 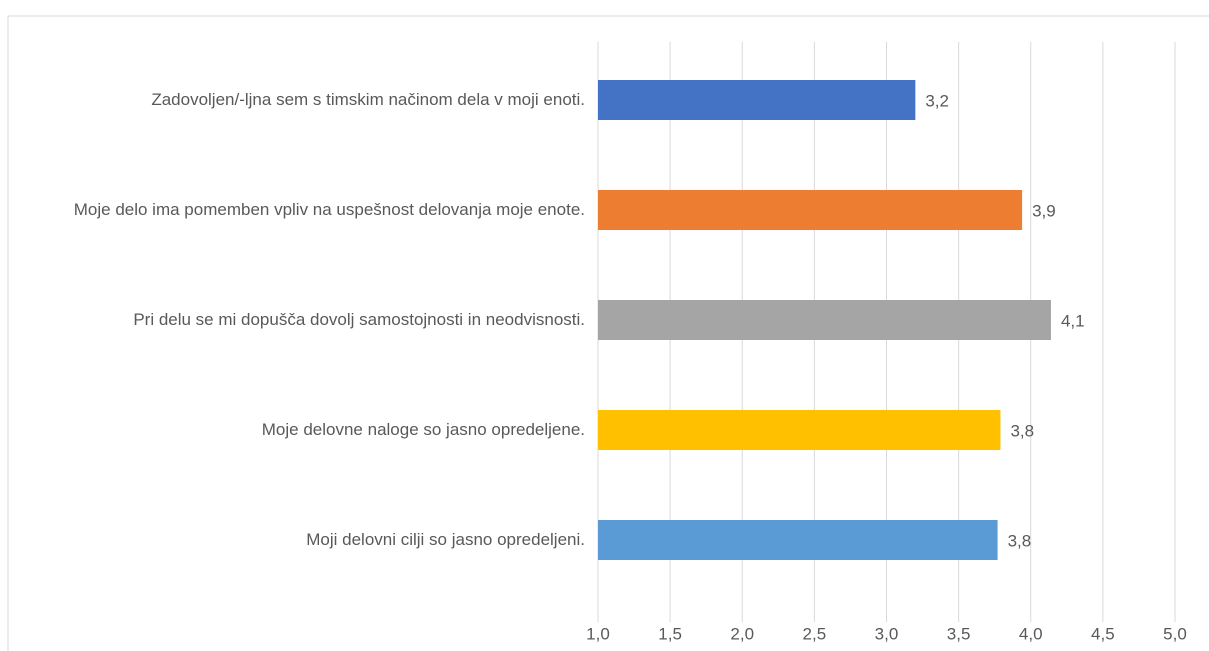 What do you see at coordinates (937, 100) in the screenshot?
I see `data-label: 3,2` at bounding box center [937, 100].